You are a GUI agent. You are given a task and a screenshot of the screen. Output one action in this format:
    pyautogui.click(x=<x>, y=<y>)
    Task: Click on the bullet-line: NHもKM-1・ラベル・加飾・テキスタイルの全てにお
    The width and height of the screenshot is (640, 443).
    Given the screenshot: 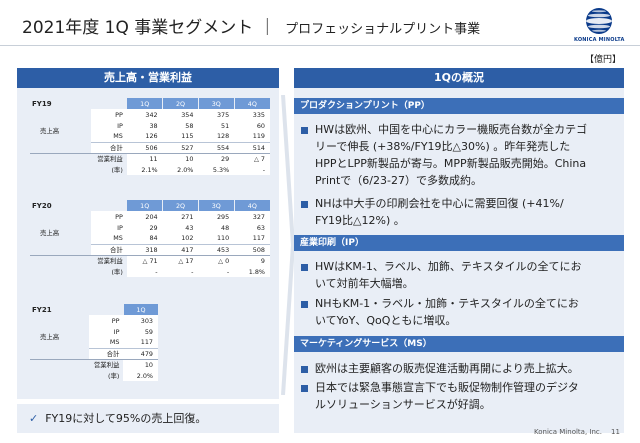 What is the action you would take?
    pyautogui.click(x=447, y=303)
    